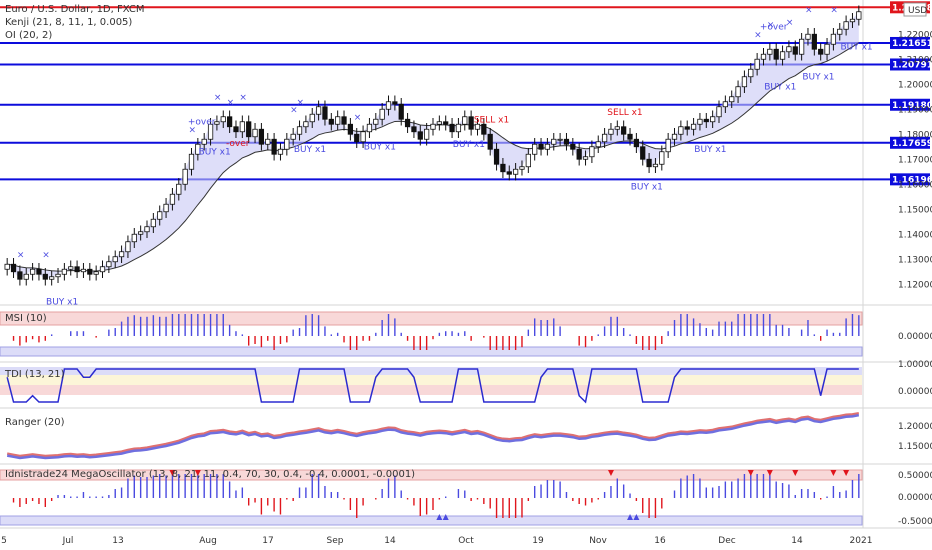 This screenshot has width=932, height=550. I want to click on indicator-kenji-label: Kenji (21, 8, 11, 1, 0.005), so click(68, 22).